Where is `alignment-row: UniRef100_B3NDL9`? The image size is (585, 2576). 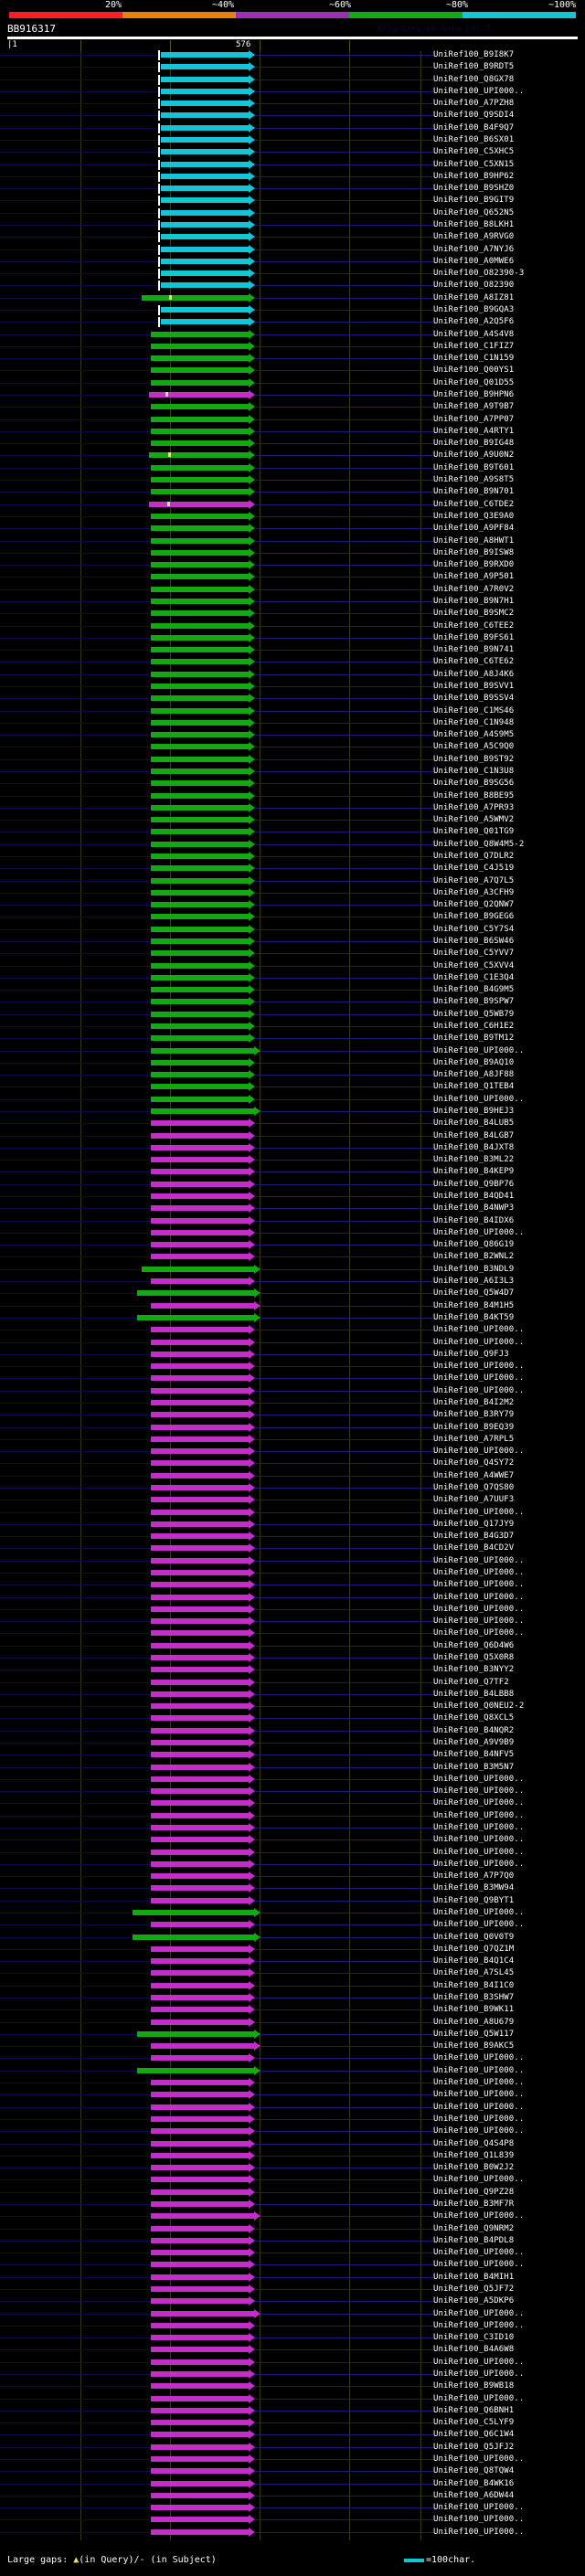
alignment-row: UniRef100_B3NDL9 is located at coordinates (293, 1269).